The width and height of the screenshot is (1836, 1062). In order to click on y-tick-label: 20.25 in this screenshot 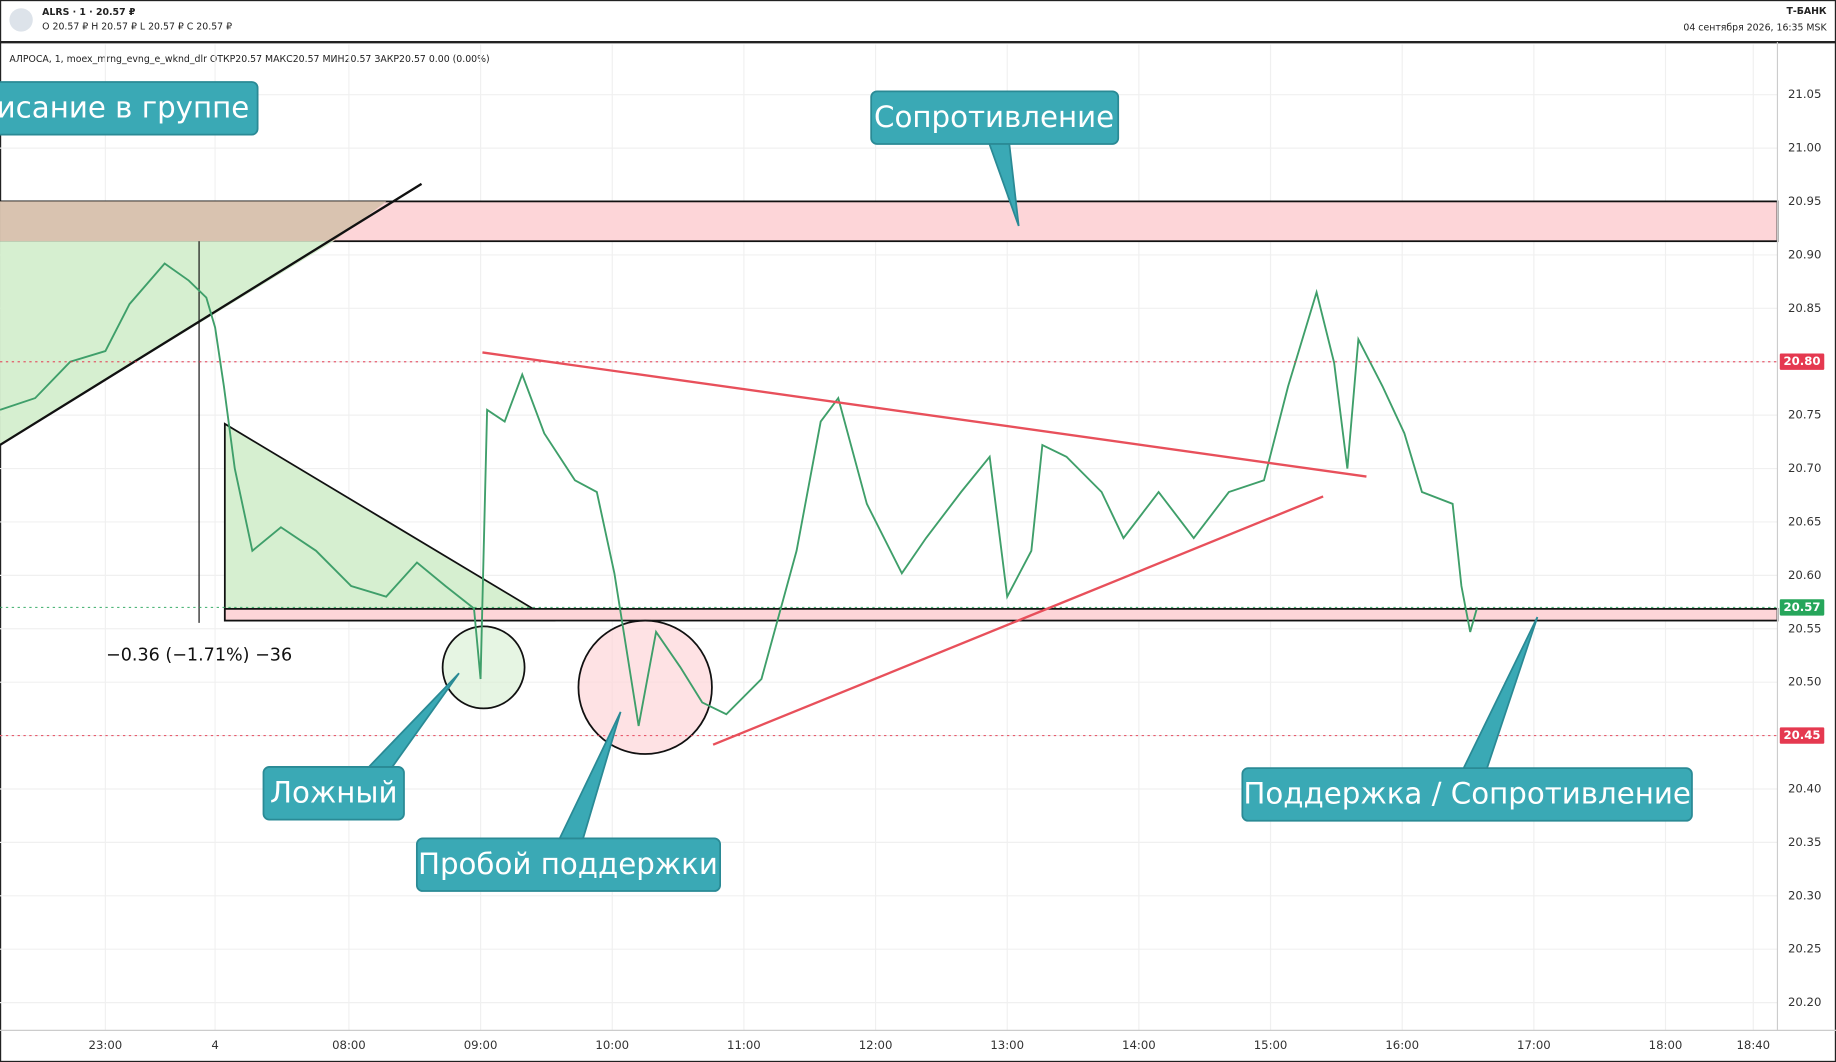, I will do `click(1804, 949)`.